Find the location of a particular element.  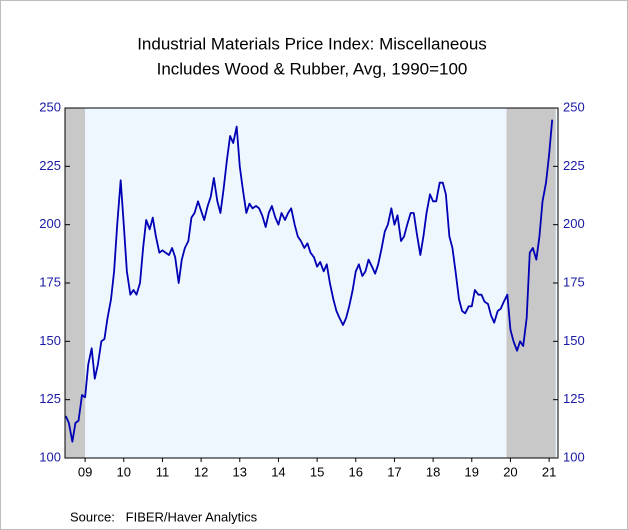

y-tick-label: 150 is located at coordinates (50, 340).